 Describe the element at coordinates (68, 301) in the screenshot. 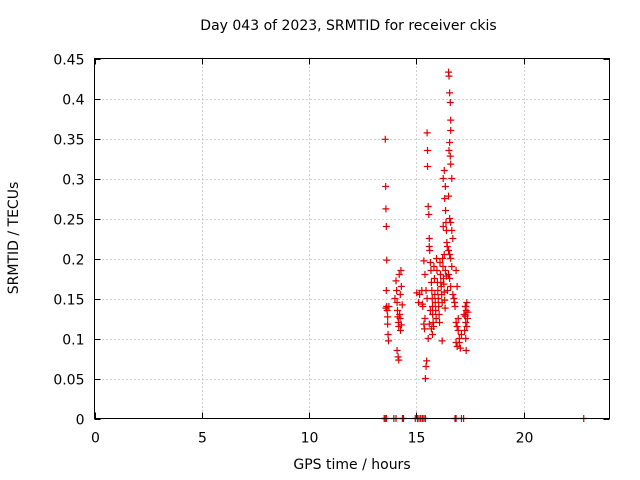

I see `y-tick-label: 0.15` at that location.